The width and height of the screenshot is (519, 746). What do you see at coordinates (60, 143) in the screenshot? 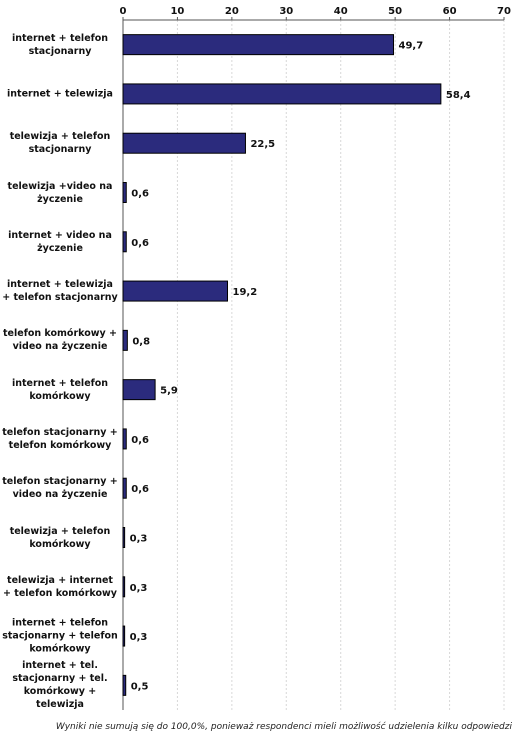
I see `category-label: telewizja + telefon stacjonarny` at bounding box center [60, 143].